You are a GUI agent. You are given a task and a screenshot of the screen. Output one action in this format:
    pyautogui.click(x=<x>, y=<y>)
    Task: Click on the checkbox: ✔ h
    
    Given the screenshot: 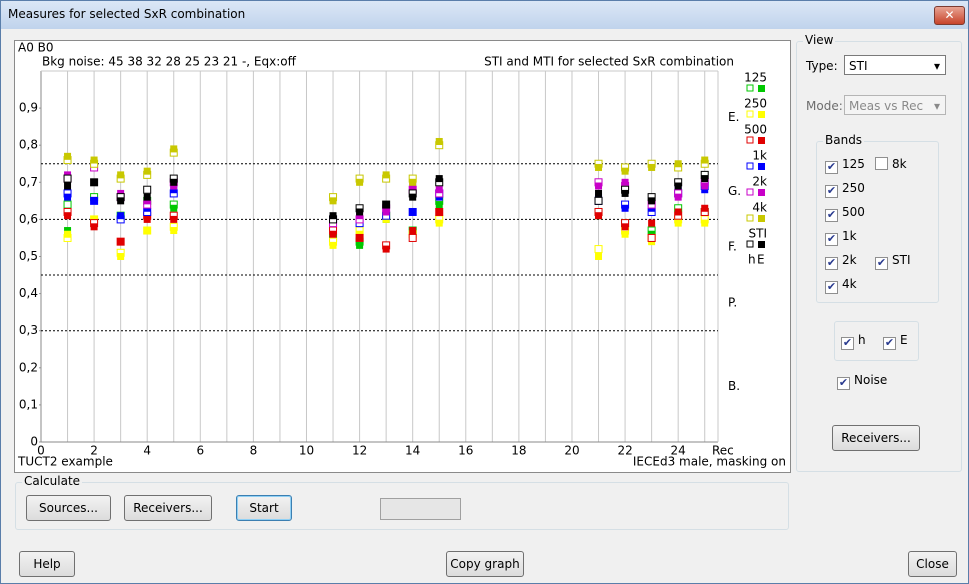 What is the action you would take?
    pyautogui.click(x=853, y=341)
    